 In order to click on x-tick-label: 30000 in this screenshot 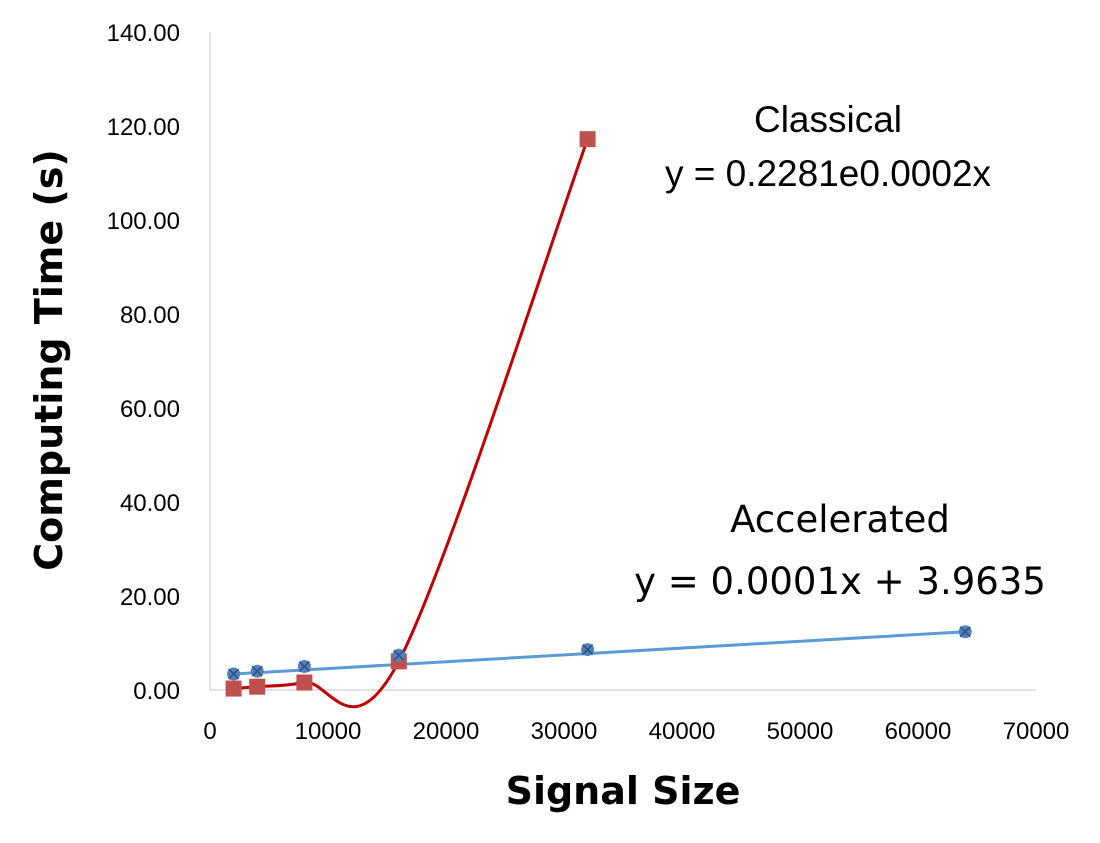, I will do `click(564, 731)`.